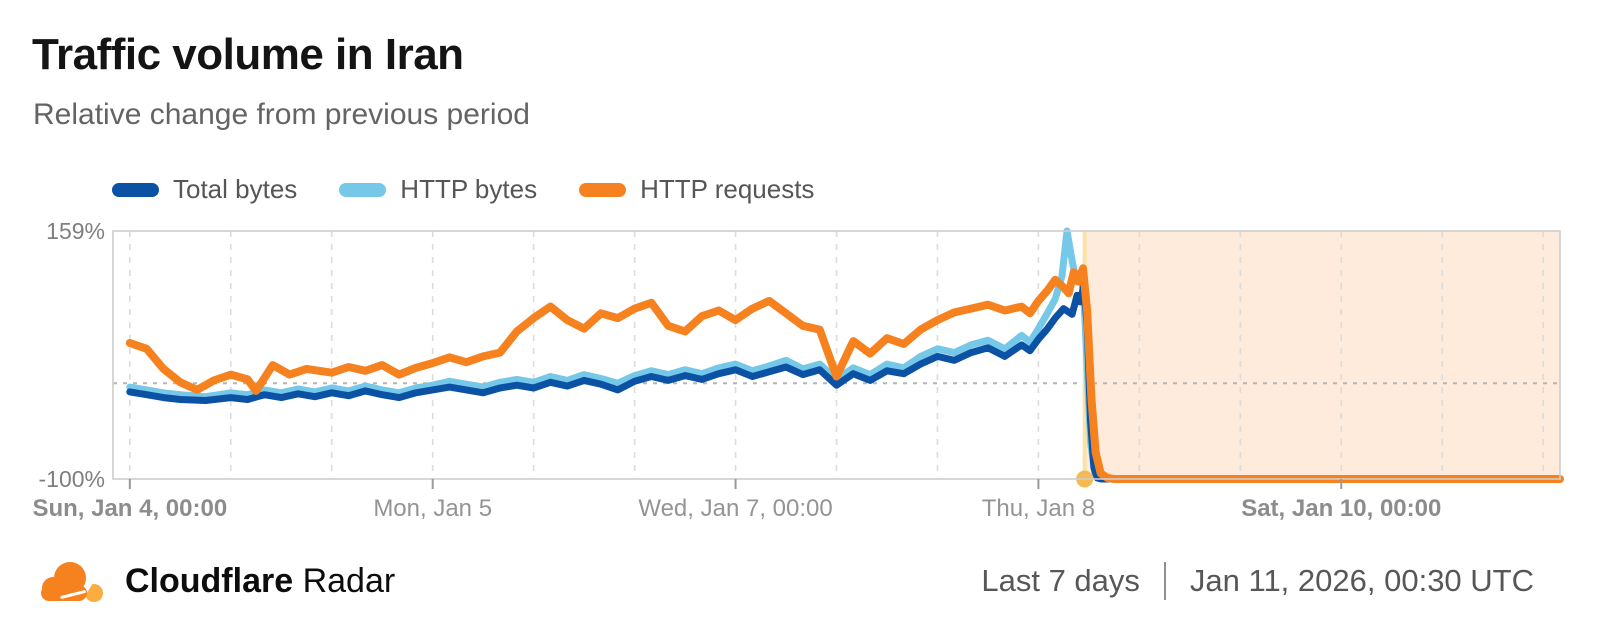 This screenshot has width=1600, height=634. What do you see at coordinates (235, 189) in the screenshot?
I see `legend-item-label: Total bytes` at bounding box center [235, 189].